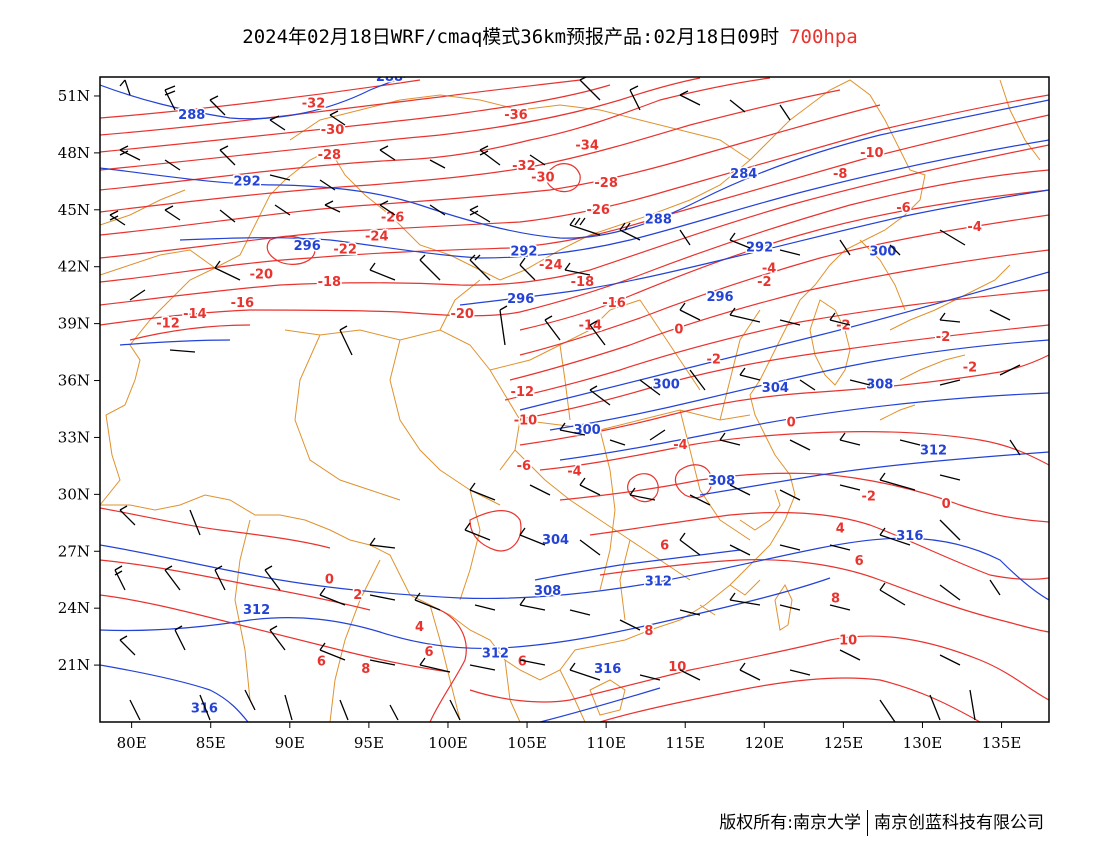 The image size is (1100, 850). Describe the element at coordinates (950, 195) in the screenshot. I see `coast-japan-sea` at that location.